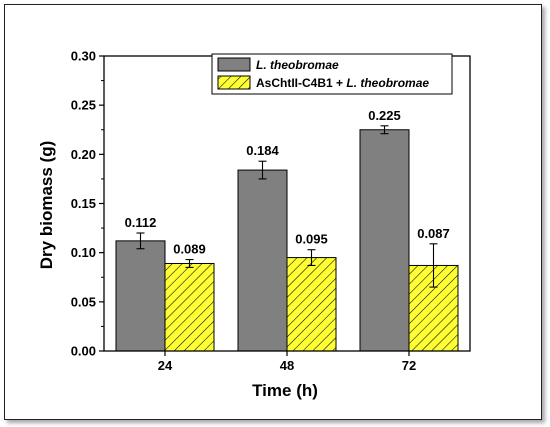  I want to click on data-label: 0.089, so click(189, 249).